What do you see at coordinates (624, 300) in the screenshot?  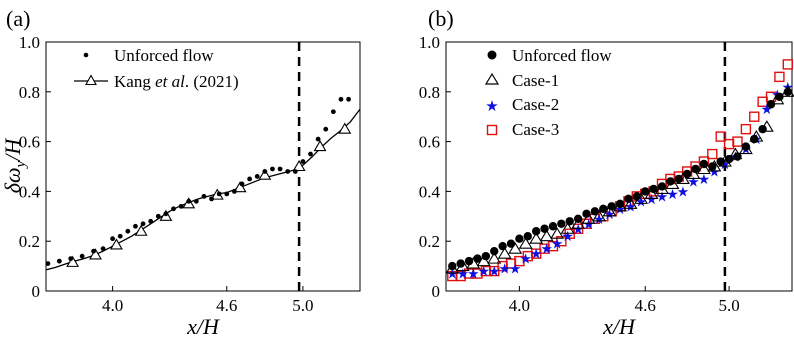 I see `x-ticks-b: 4.0 4.6 5.0` at bounding box center [624, 300].